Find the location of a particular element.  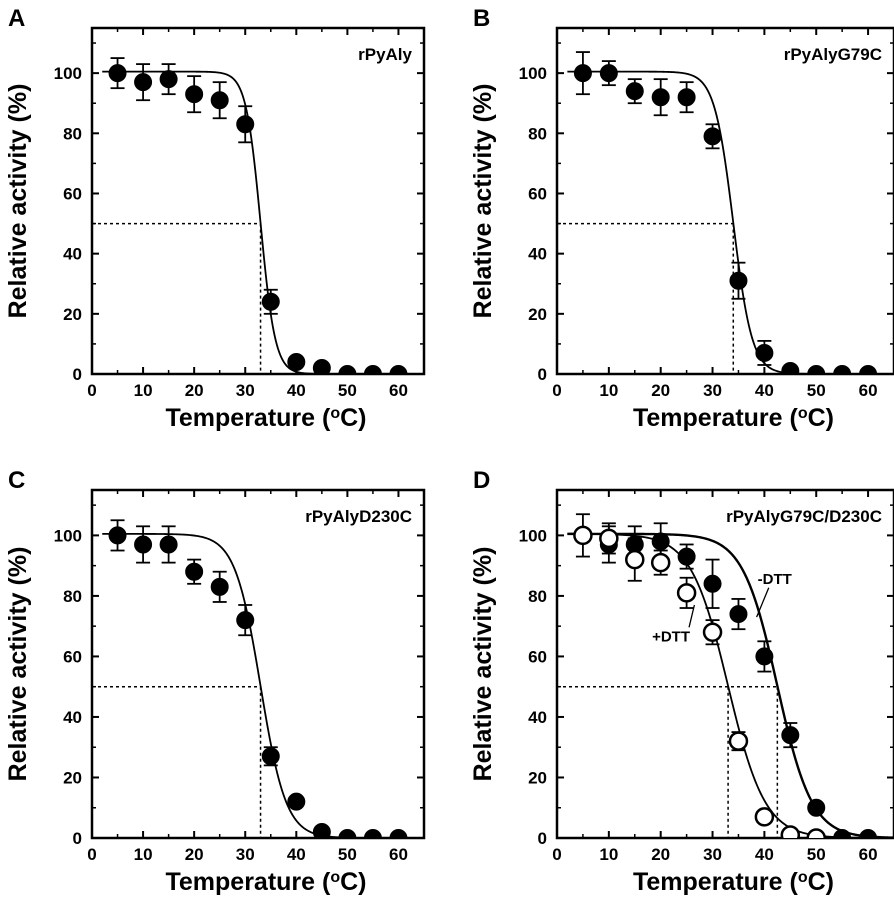

panel-title: rPyAlyG79C is located at coordinates (833, 54).